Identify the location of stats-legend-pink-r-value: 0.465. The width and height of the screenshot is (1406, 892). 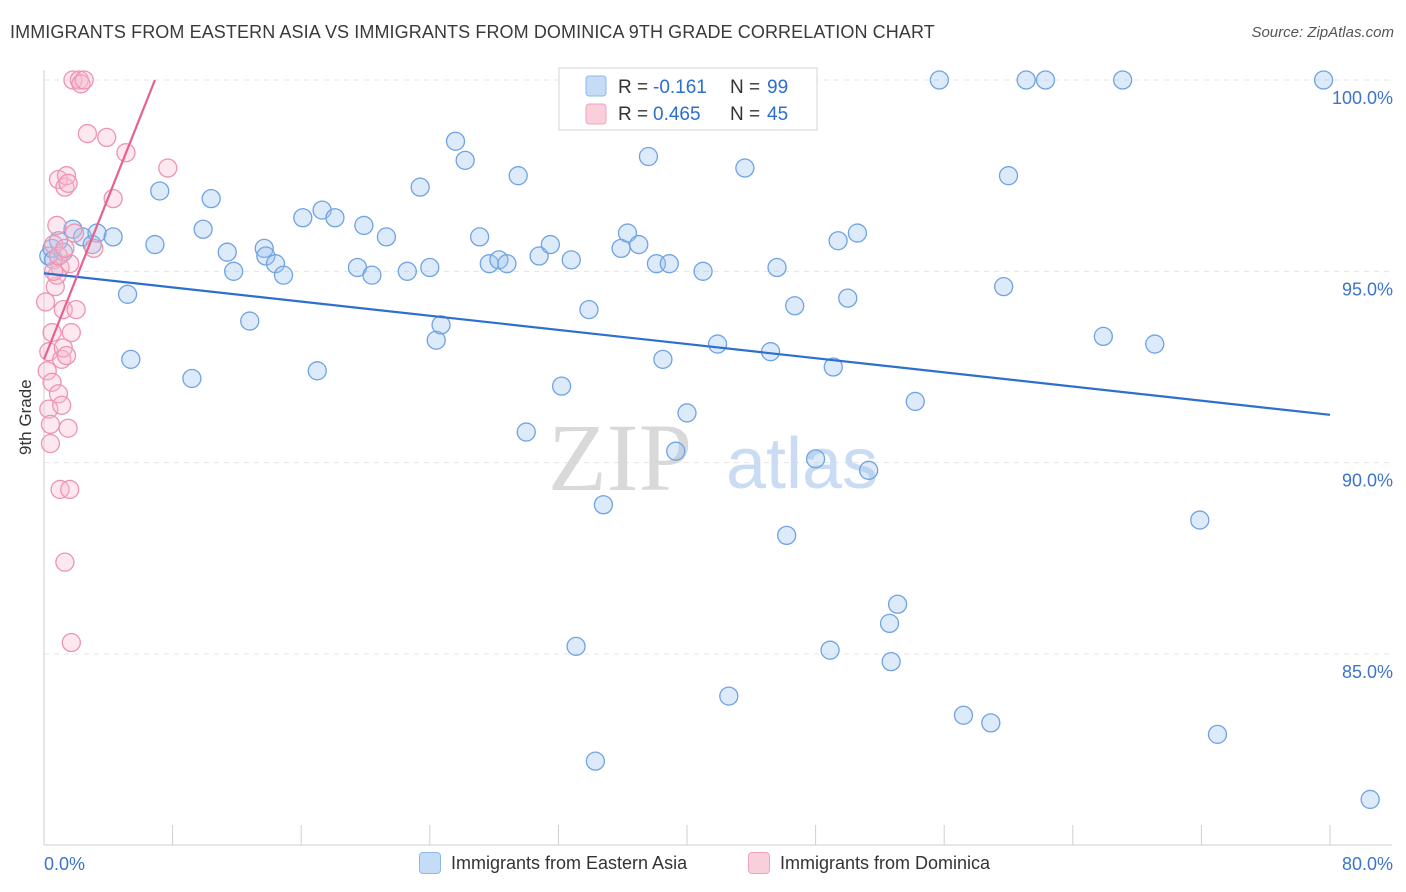
(677, 114).